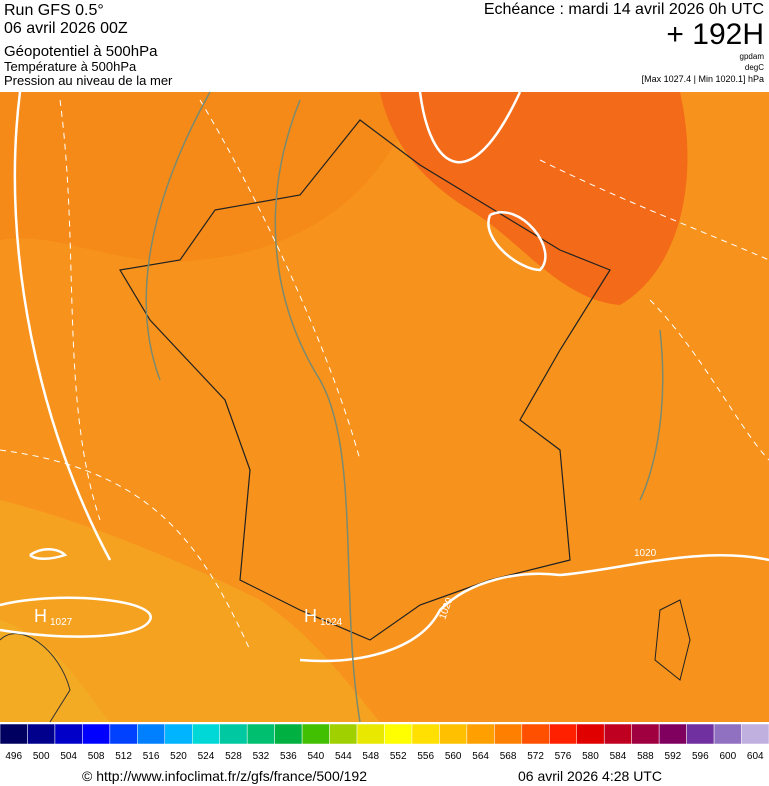 Image resolution: width=769 pixels, height=786 pixels. I want to click on scale-label: 568, so click(508, 756).